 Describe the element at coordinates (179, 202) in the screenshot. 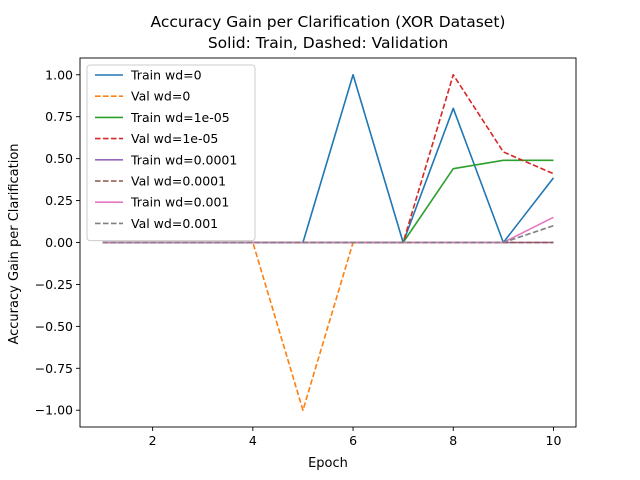

I see `legend-label: Train wd=0.001` at that location.